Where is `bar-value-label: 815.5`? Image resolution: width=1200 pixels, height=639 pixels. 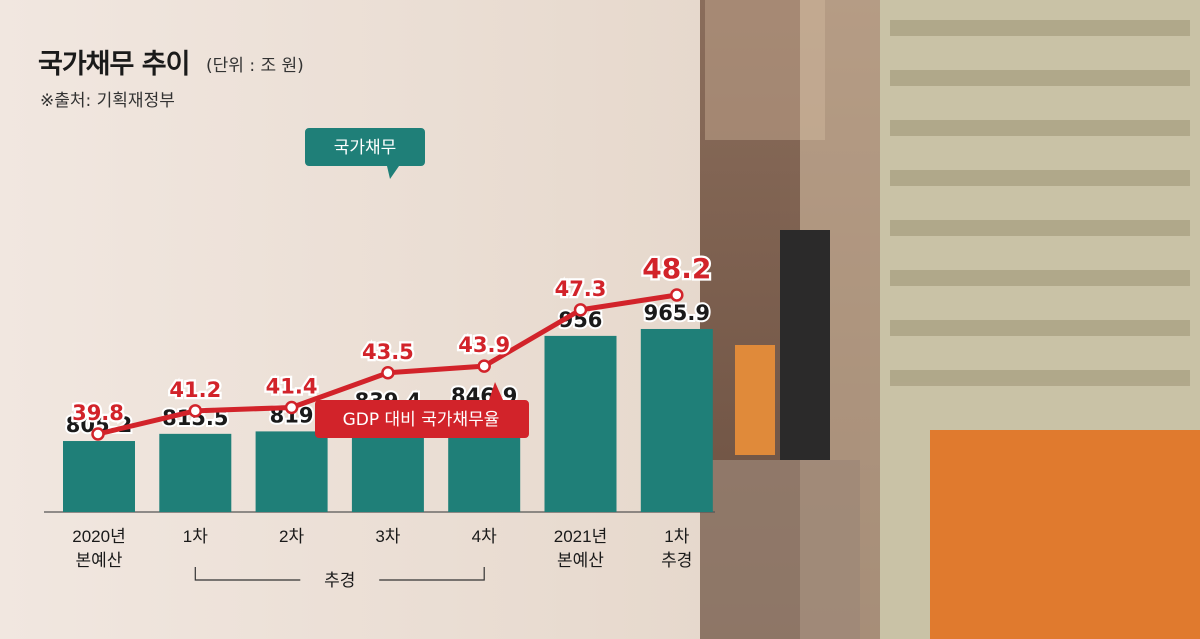
bar-value-label: 815.5 is located at coordinates (195, 418).